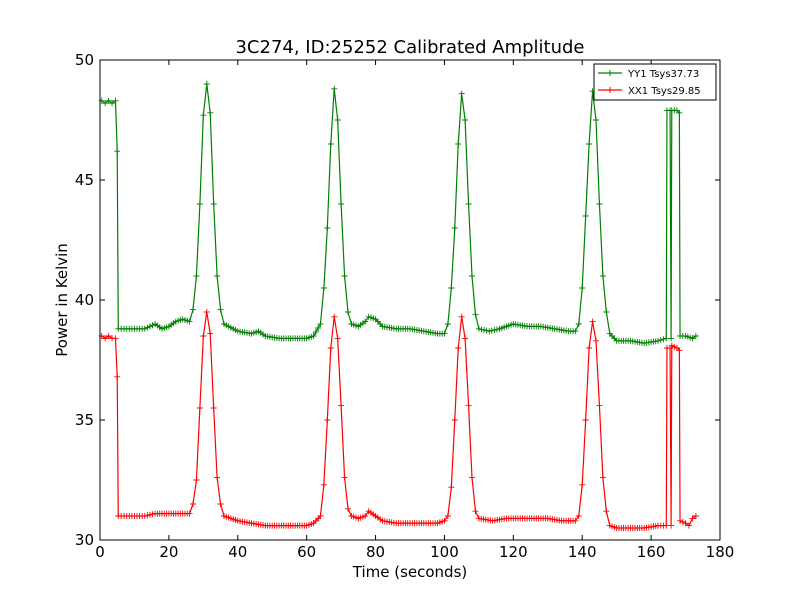 The image size is (800, 600). Describe the element at coordinates (582, 552) in the screenshot. I see `x-tick-label: 140` at that location.